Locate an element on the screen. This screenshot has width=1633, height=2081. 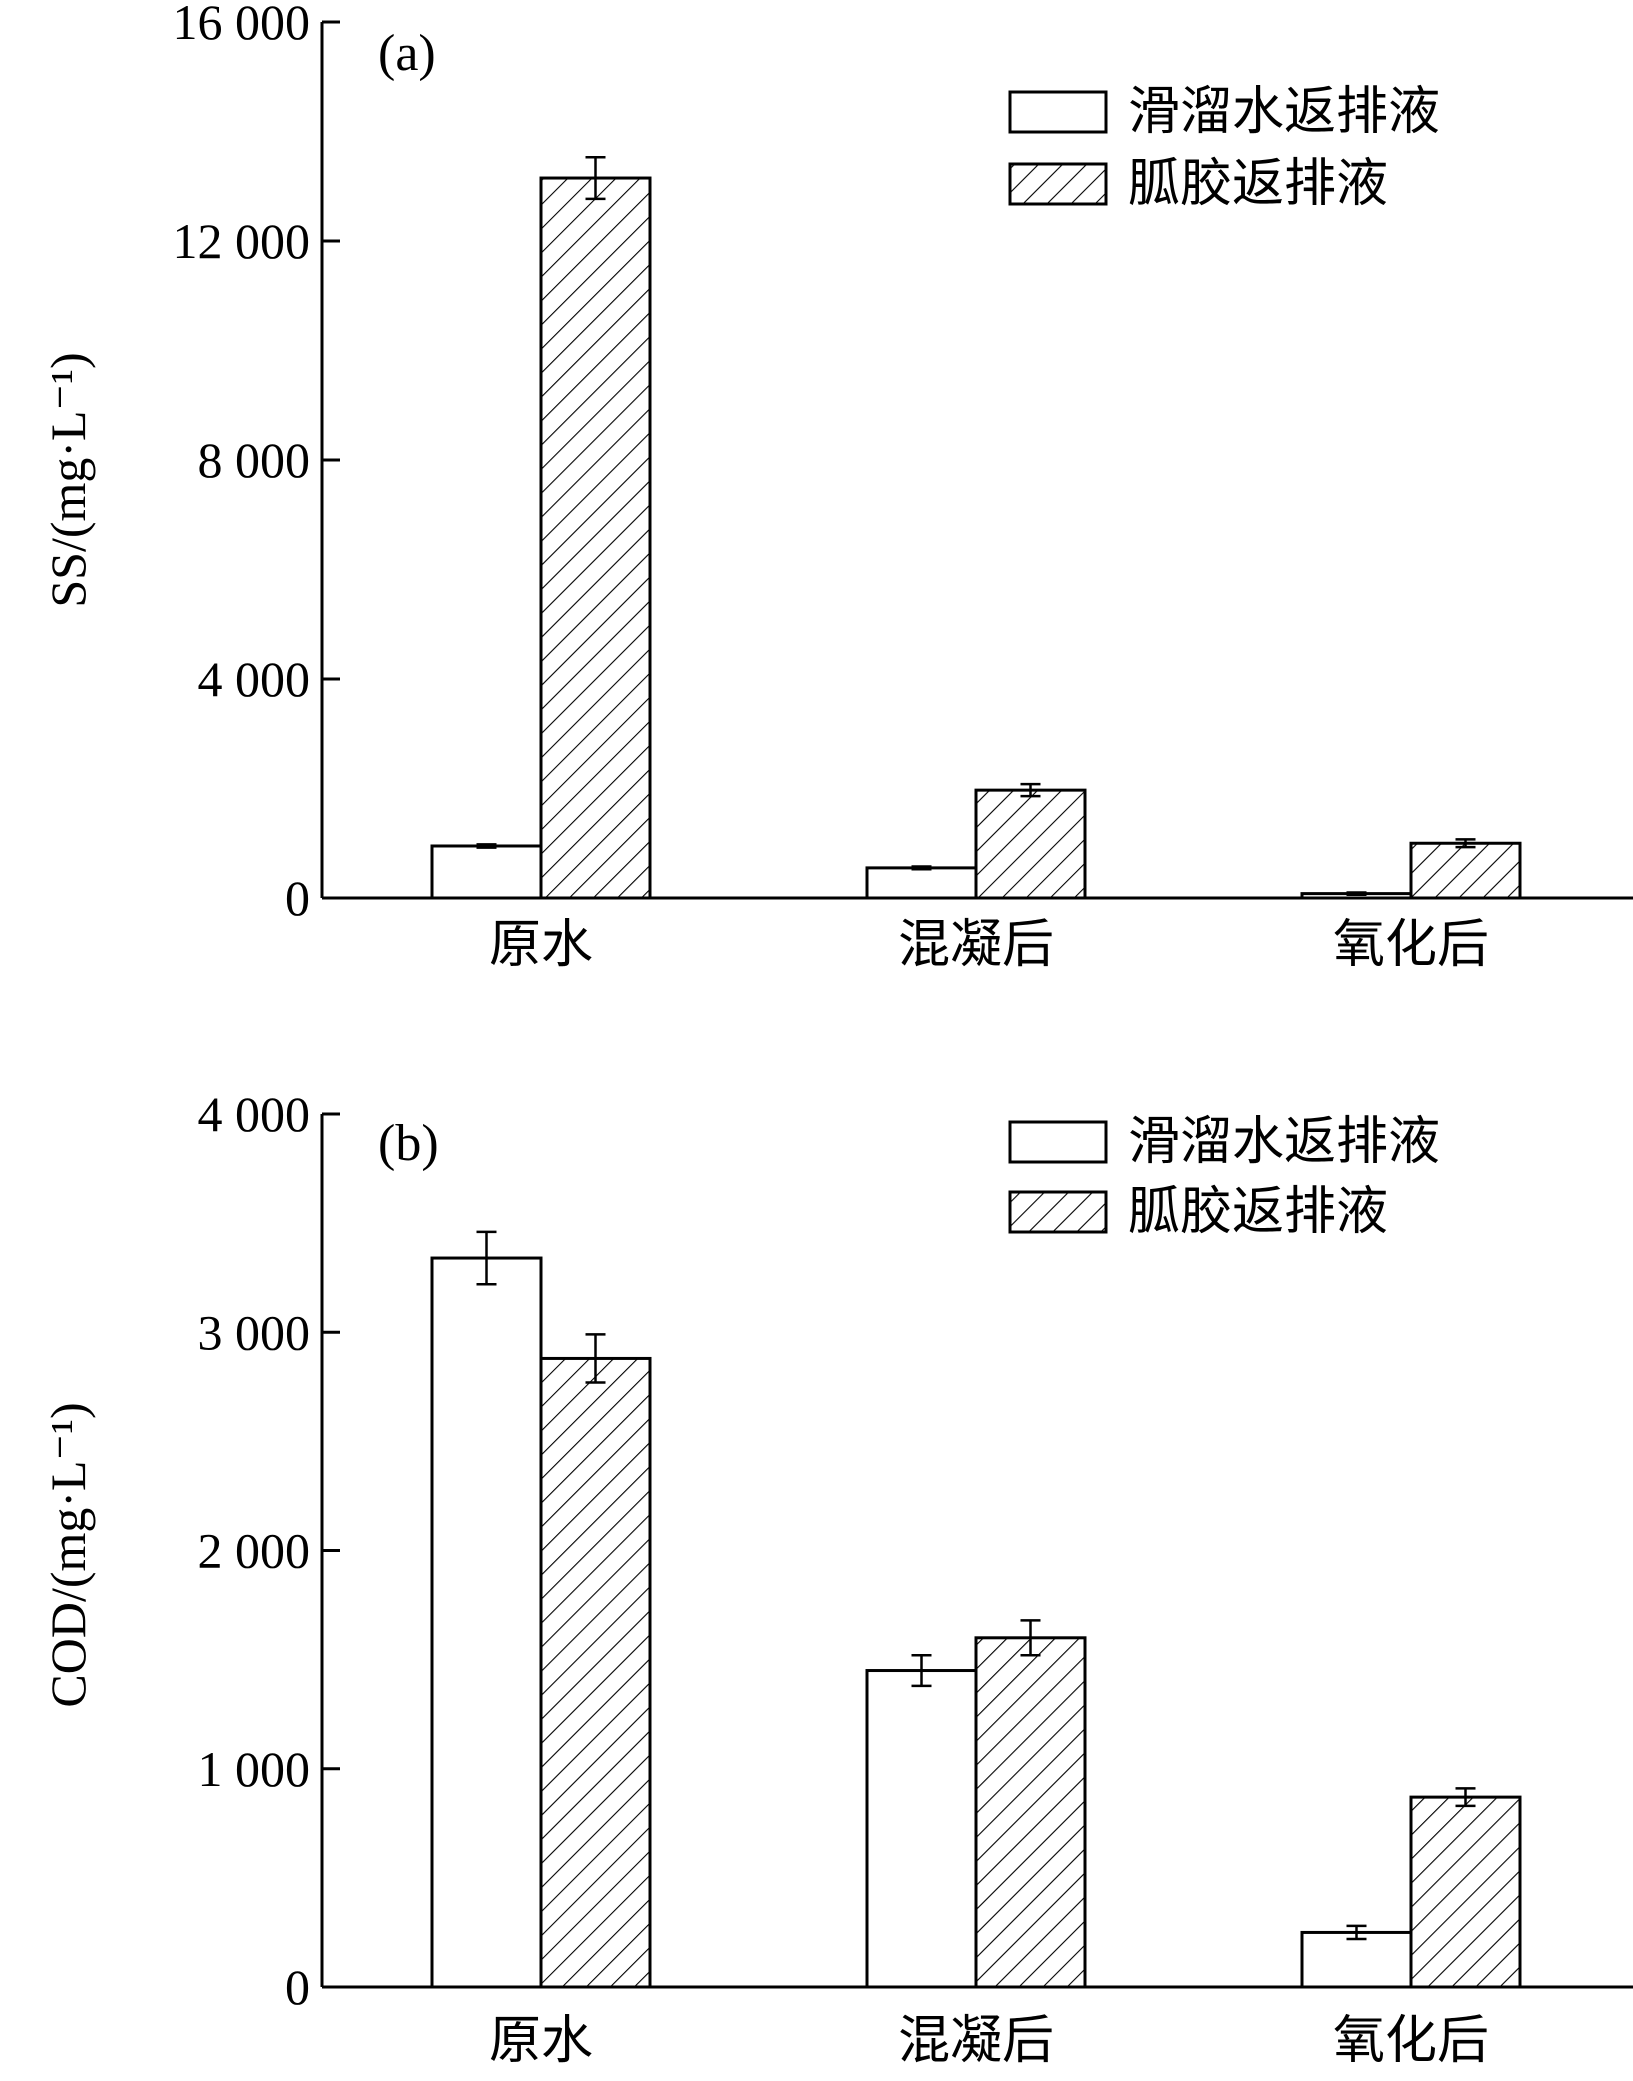
y-tick-label: 16 000 is located at coordinates (242, 25).